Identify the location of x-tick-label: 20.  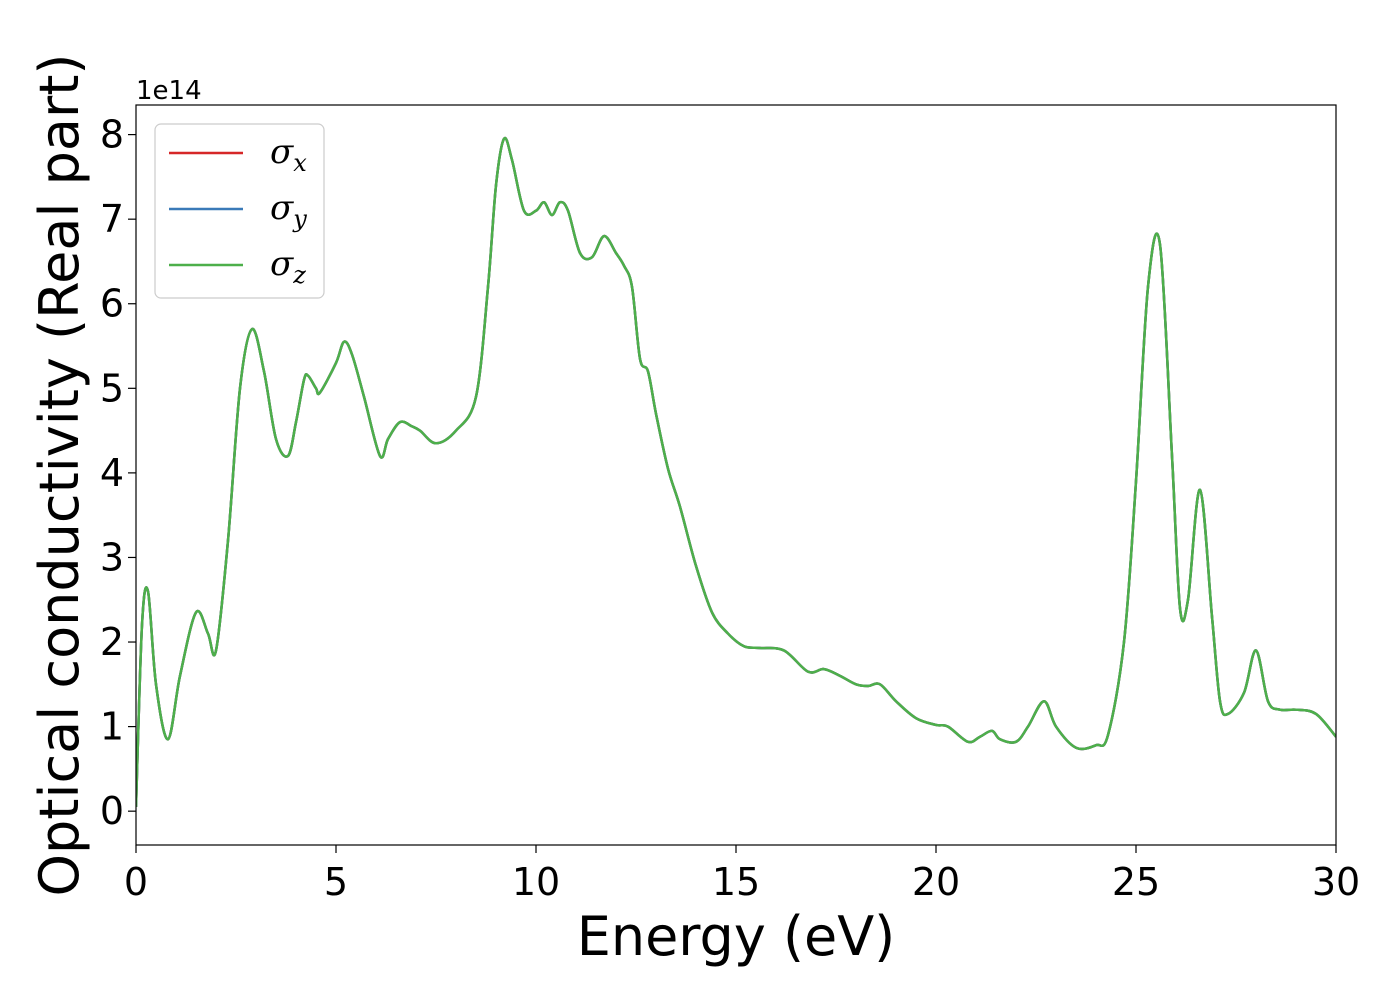
(936, 882).